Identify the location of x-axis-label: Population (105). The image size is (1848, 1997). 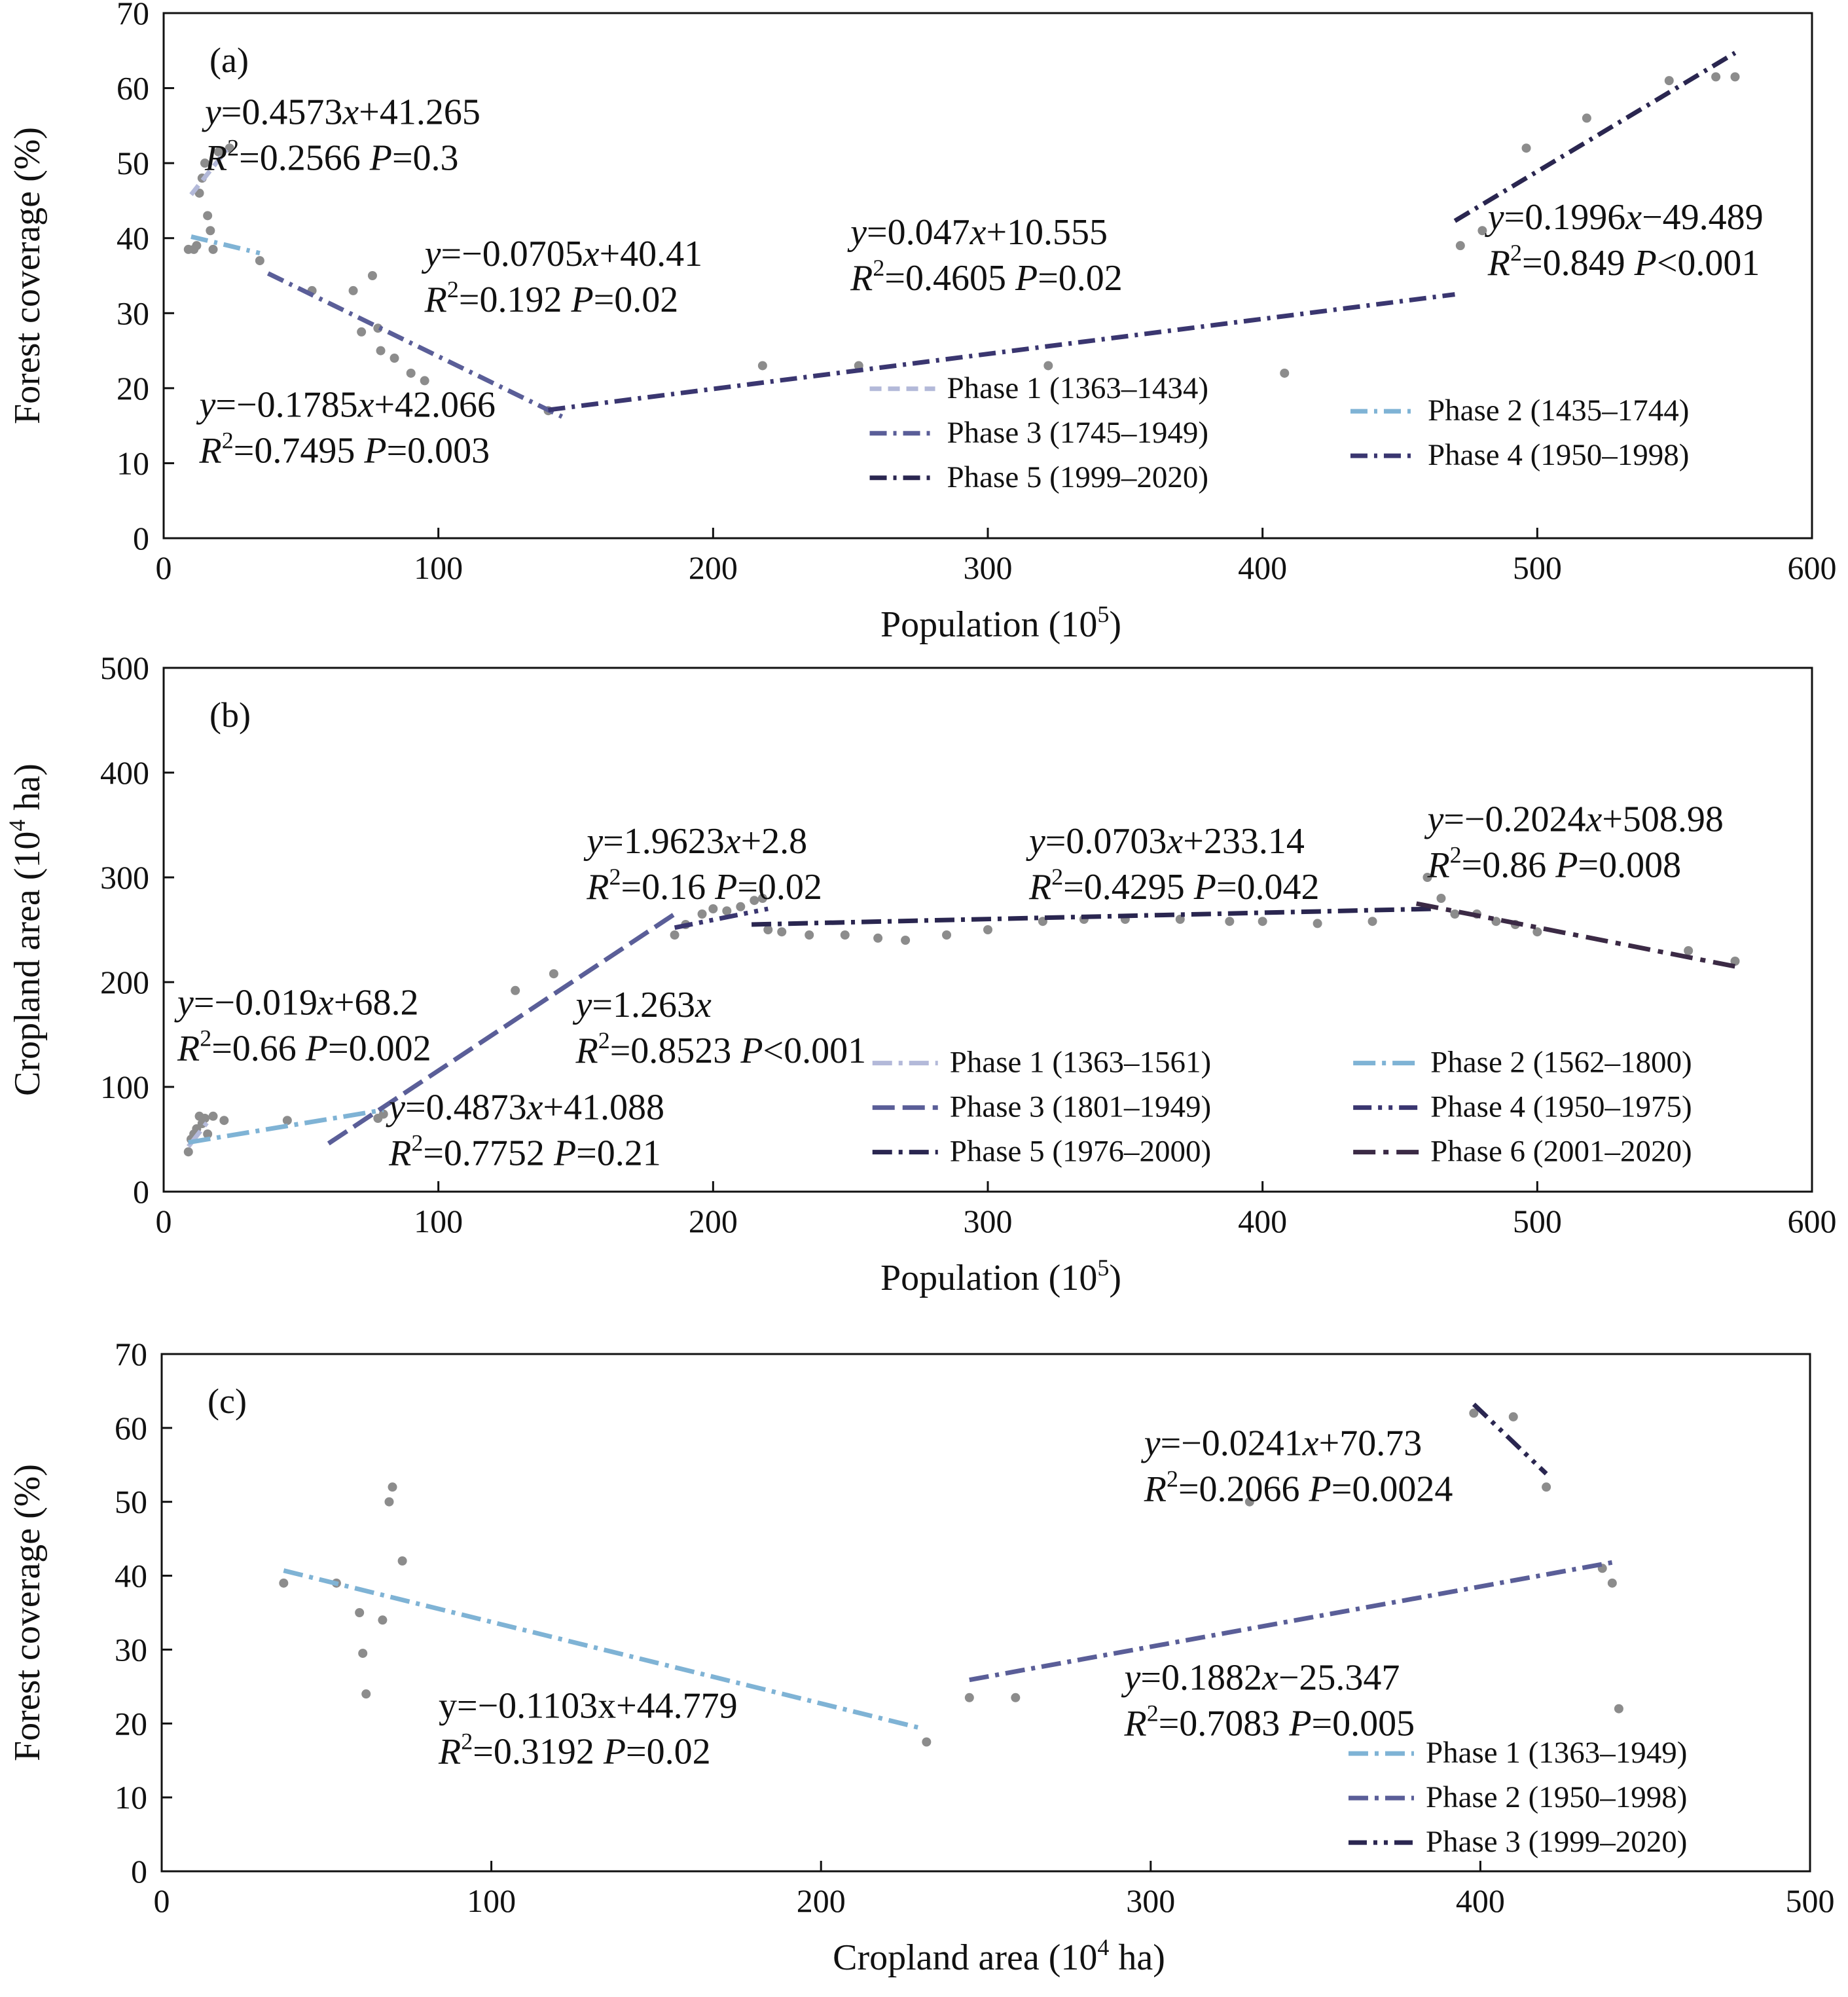
(1000, 1277).